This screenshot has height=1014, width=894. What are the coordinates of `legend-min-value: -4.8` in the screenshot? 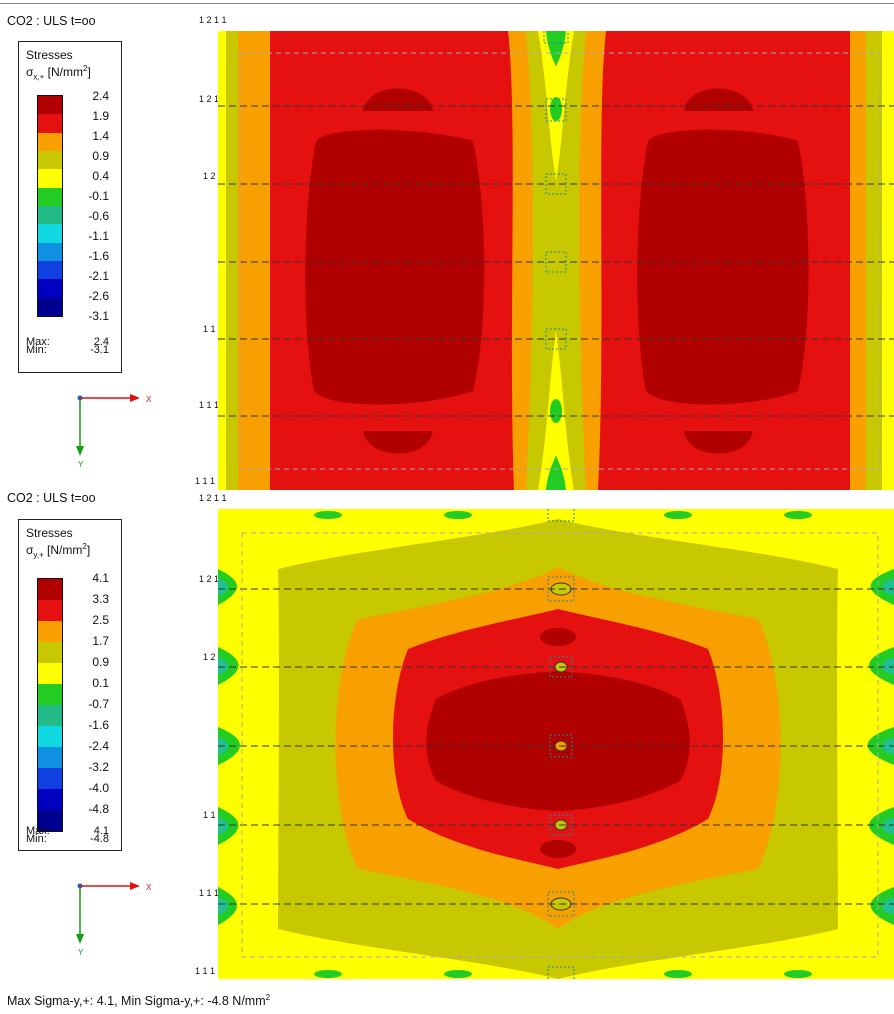 It's located at (99, 839).